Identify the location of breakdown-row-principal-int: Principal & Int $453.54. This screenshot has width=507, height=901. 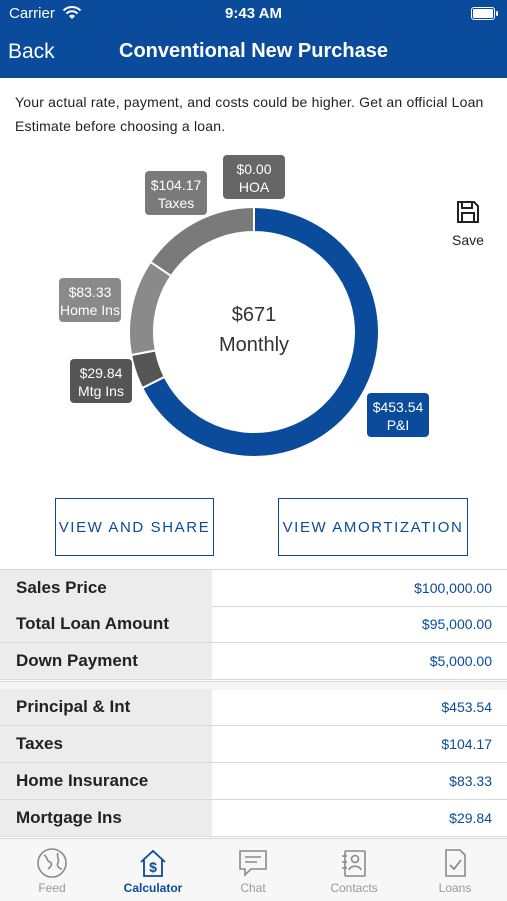
(253, 707).